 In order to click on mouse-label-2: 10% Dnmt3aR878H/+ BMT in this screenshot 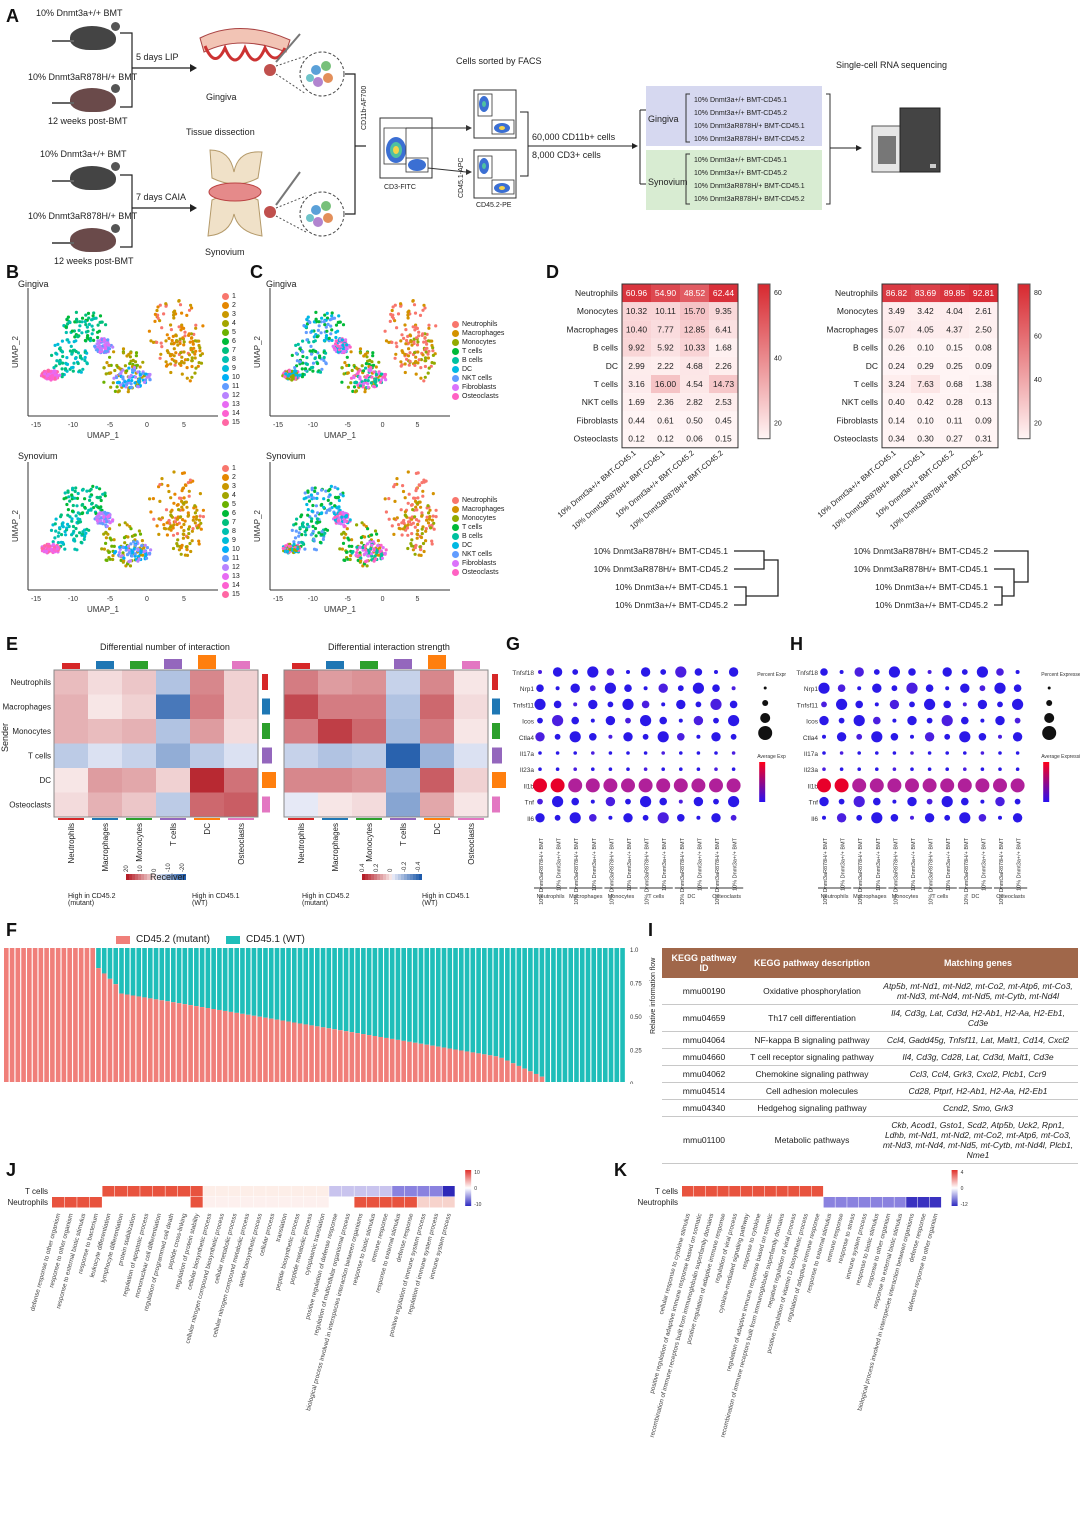, I will do `click(83, 77)`.